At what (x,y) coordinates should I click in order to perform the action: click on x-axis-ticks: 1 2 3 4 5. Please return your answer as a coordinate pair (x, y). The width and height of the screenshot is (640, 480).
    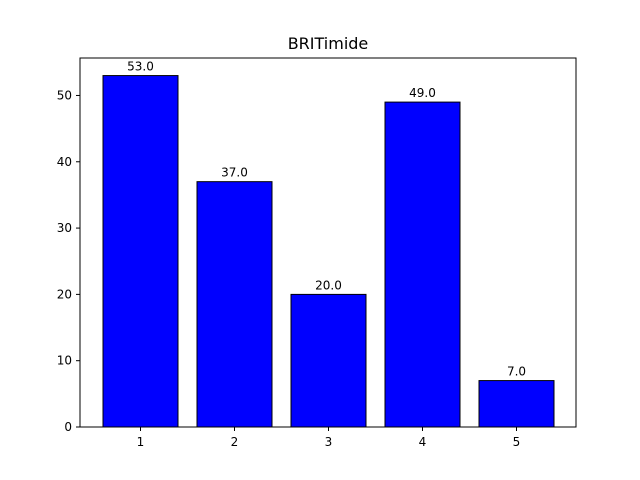
    Looking at the image, I should click on (329, 438).